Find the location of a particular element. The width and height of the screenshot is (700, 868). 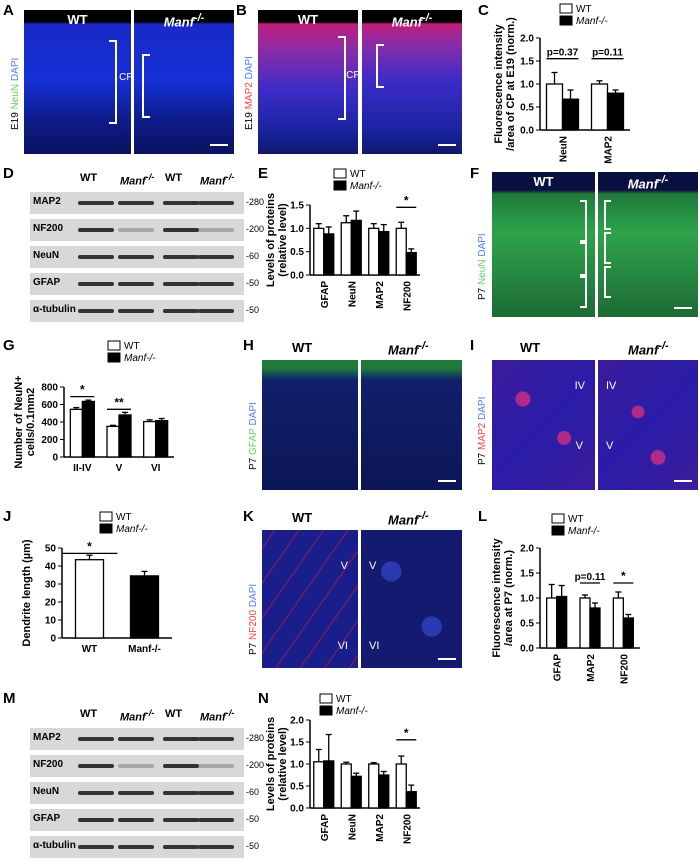

blot-protein-label: GFAP is located at coordinates (47, 818).